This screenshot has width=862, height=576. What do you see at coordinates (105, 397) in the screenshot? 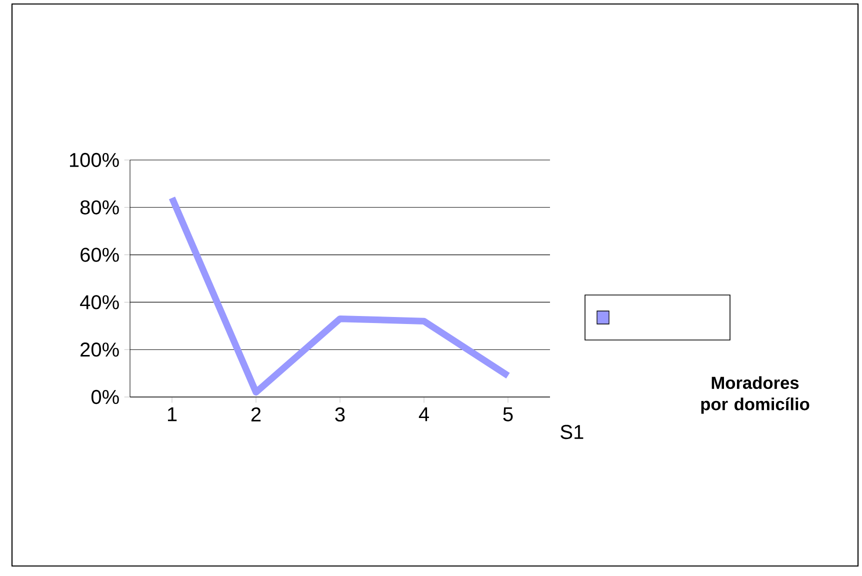
I see `y-tick-label: 0%` at bounding box center [105, 397].